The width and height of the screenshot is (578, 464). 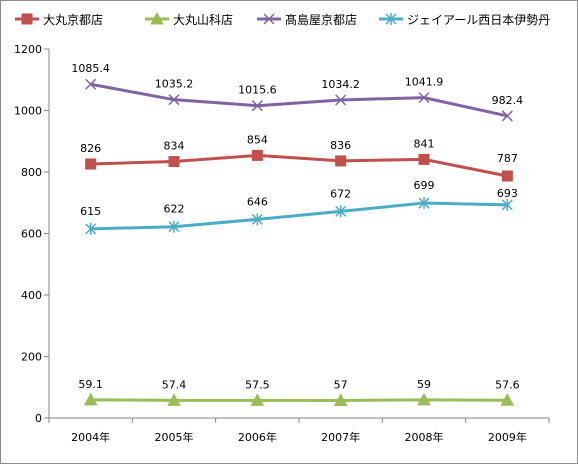 What do you see at coordinates (73, 20) in the screenshot?
I see `legend-label: 大丸京都店` at bounding box center [73, 20].